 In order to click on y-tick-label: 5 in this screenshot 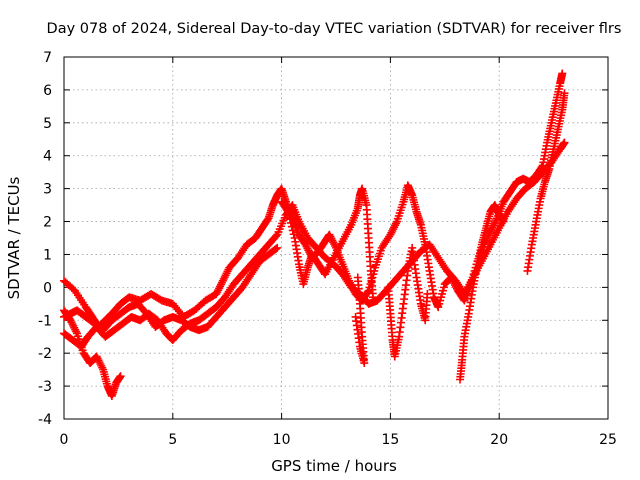, I will do `click(47, 124)`.